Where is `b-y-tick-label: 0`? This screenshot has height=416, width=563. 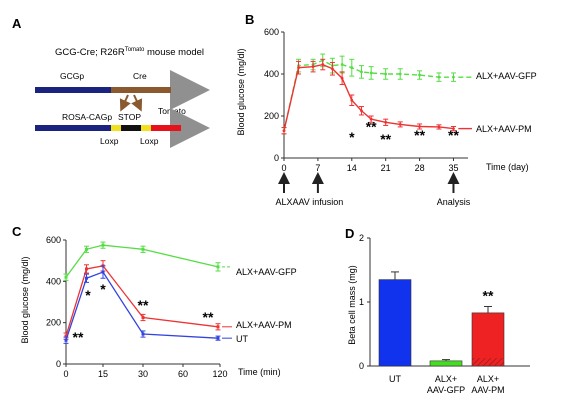
b-y-tick-label: 0 is located at coordinates (276, 158).